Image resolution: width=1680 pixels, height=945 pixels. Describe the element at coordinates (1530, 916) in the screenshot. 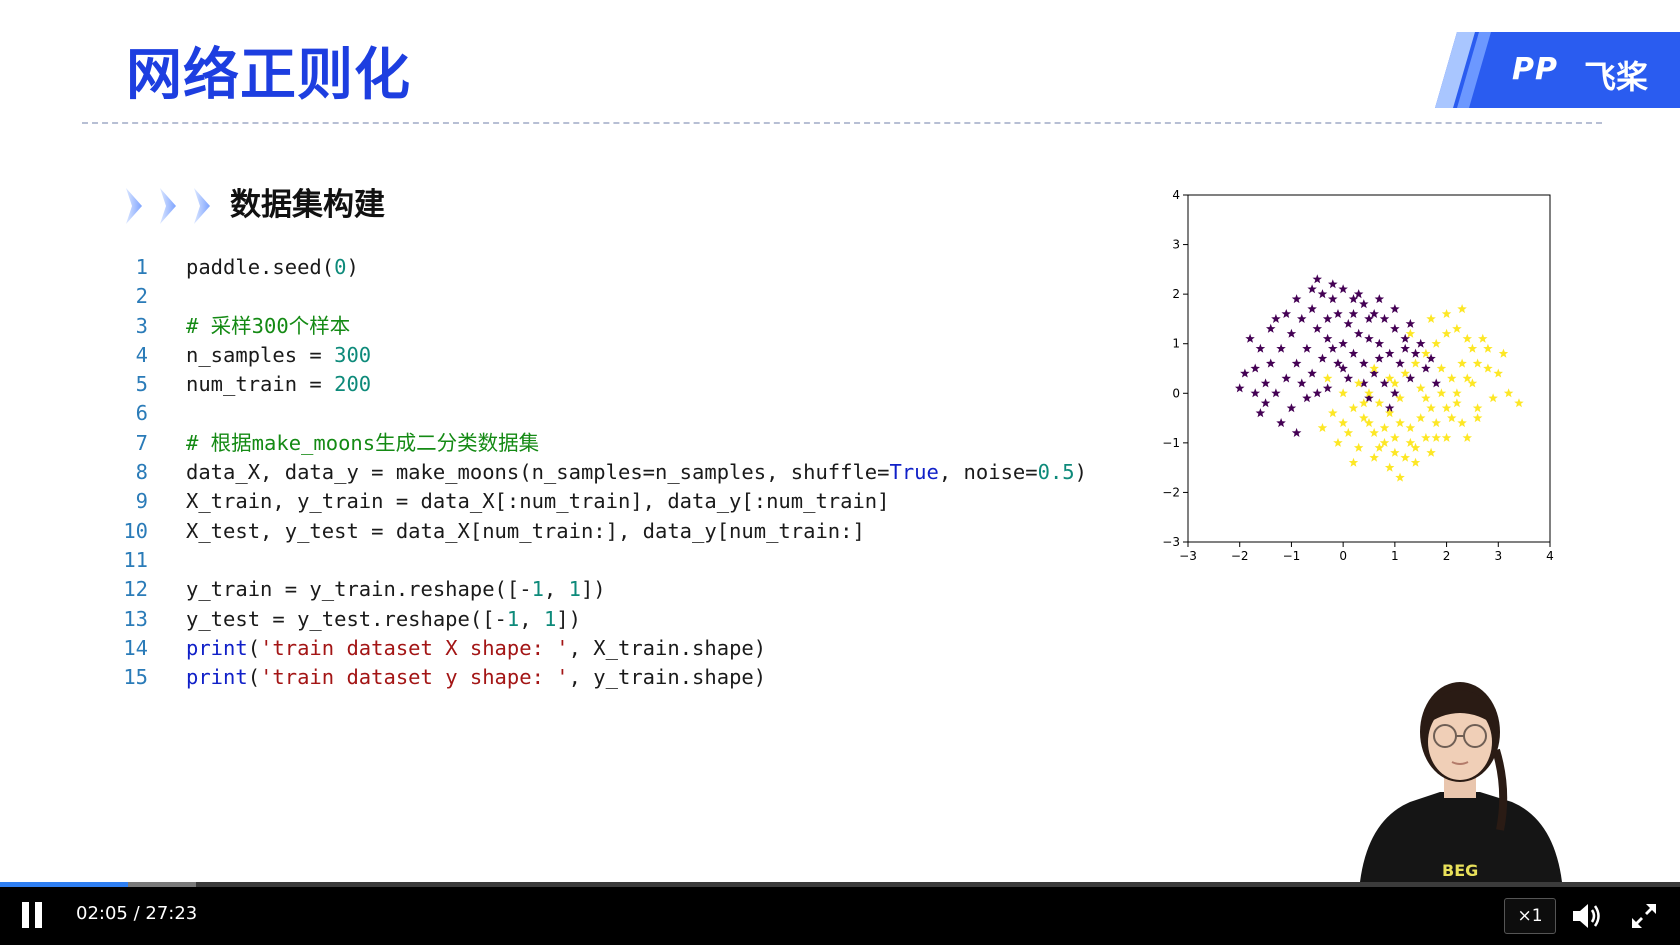

I see `playback-speed-button: ×1` at that location.